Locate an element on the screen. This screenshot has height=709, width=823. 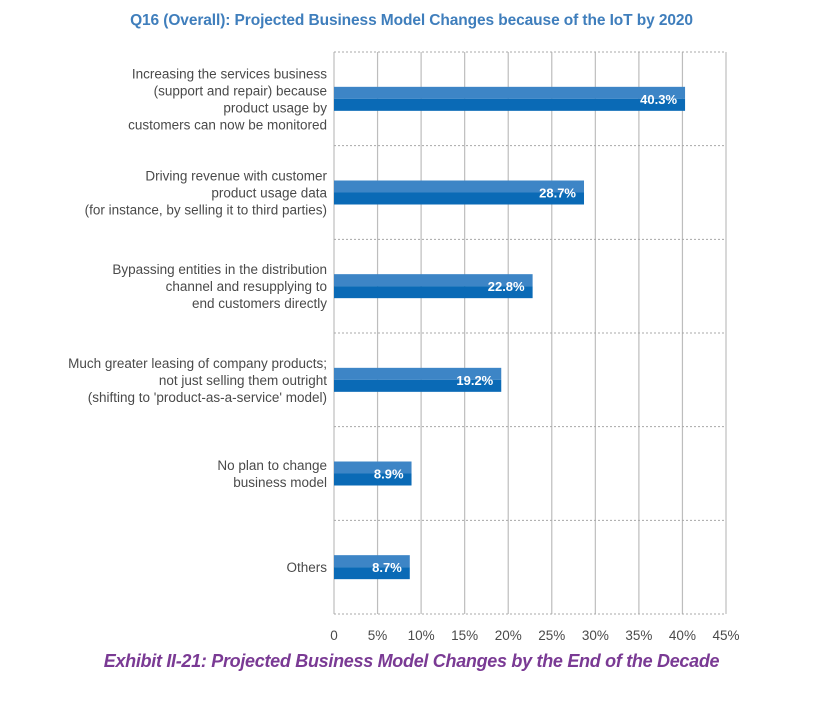
x-tick-label: 15% is located at coordinates (464, 635).